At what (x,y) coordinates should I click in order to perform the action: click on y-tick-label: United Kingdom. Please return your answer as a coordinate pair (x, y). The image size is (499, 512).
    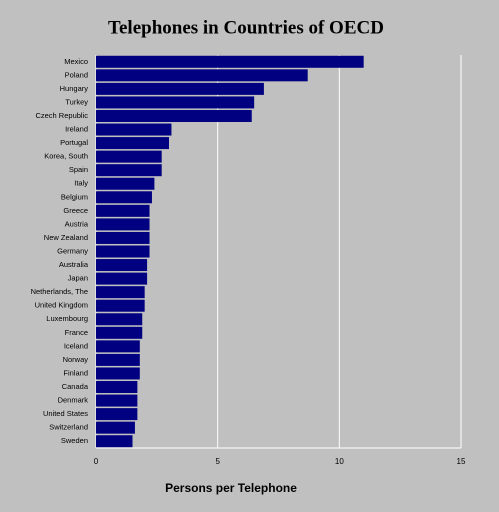
    Looking at the image, I should click on (61, 305).